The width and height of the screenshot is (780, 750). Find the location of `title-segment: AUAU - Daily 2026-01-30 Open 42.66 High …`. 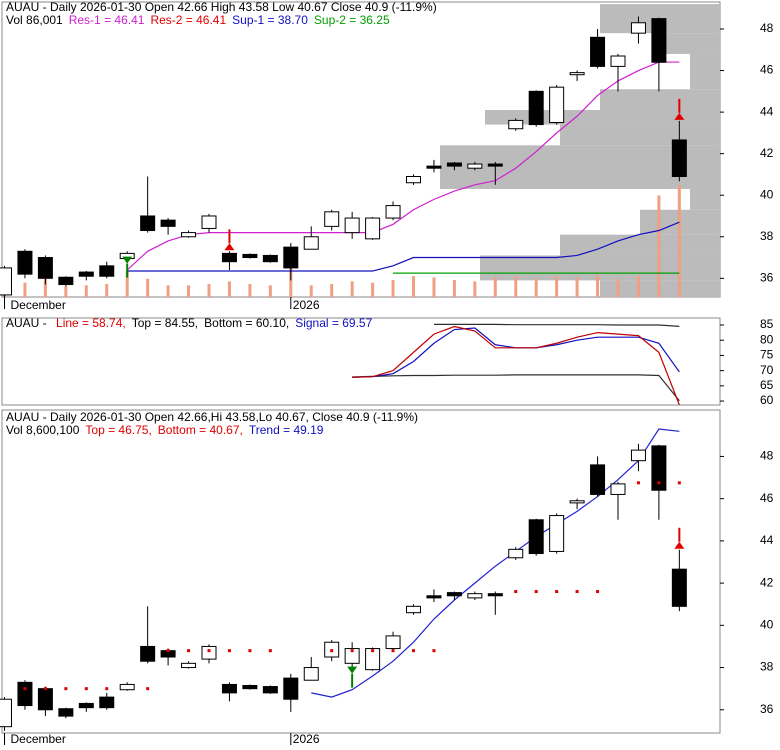

title-segment: AUAU - Daily 2026-01-30 Open 42.66 High … is located at coordinates (221, 7).